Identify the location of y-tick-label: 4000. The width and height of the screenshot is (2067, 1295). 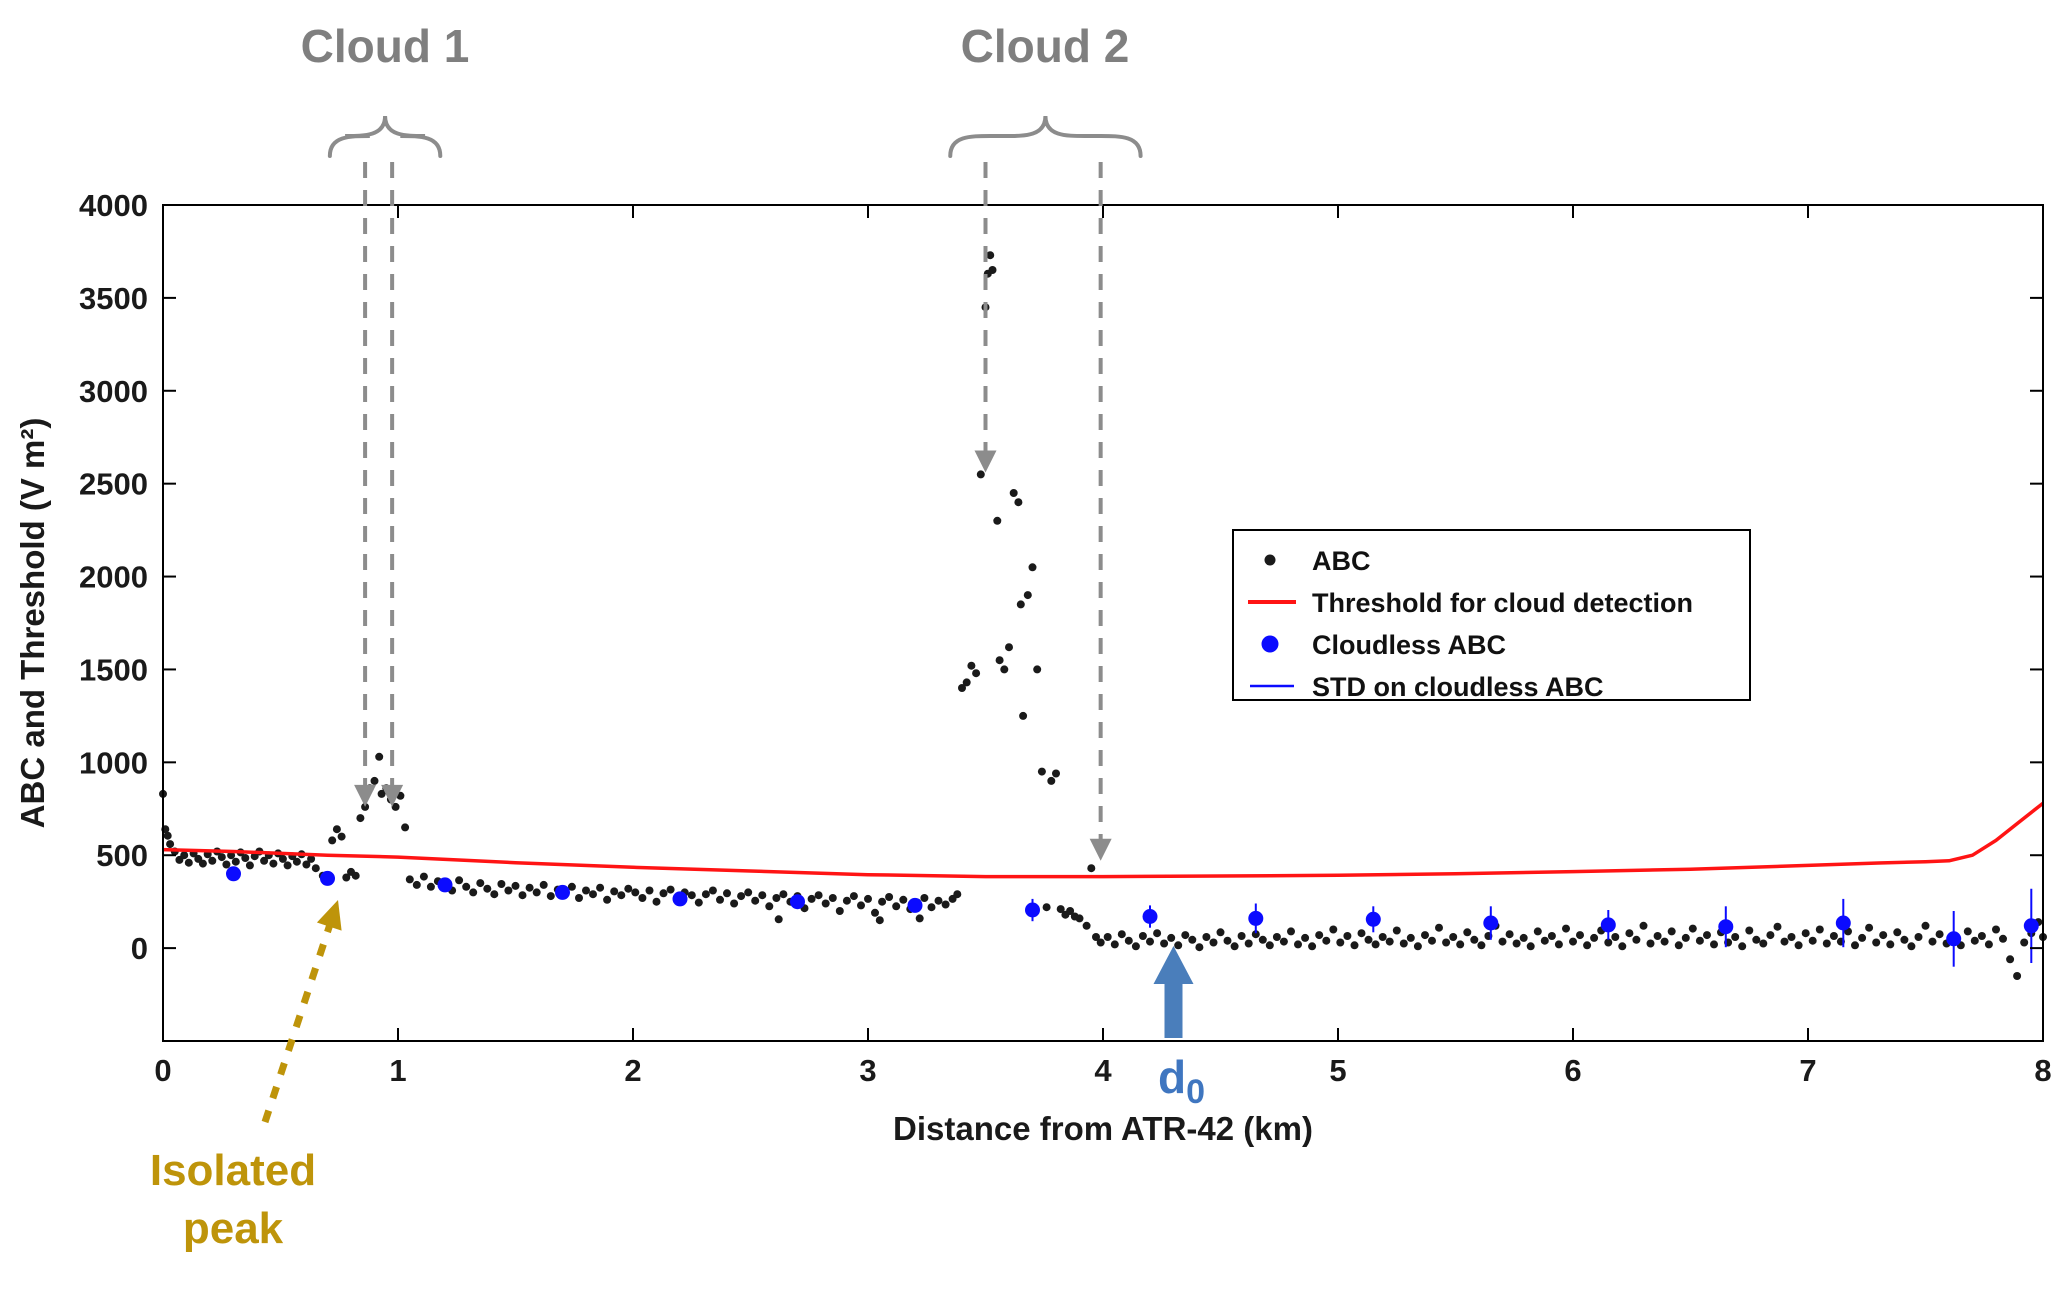
(113, 205).